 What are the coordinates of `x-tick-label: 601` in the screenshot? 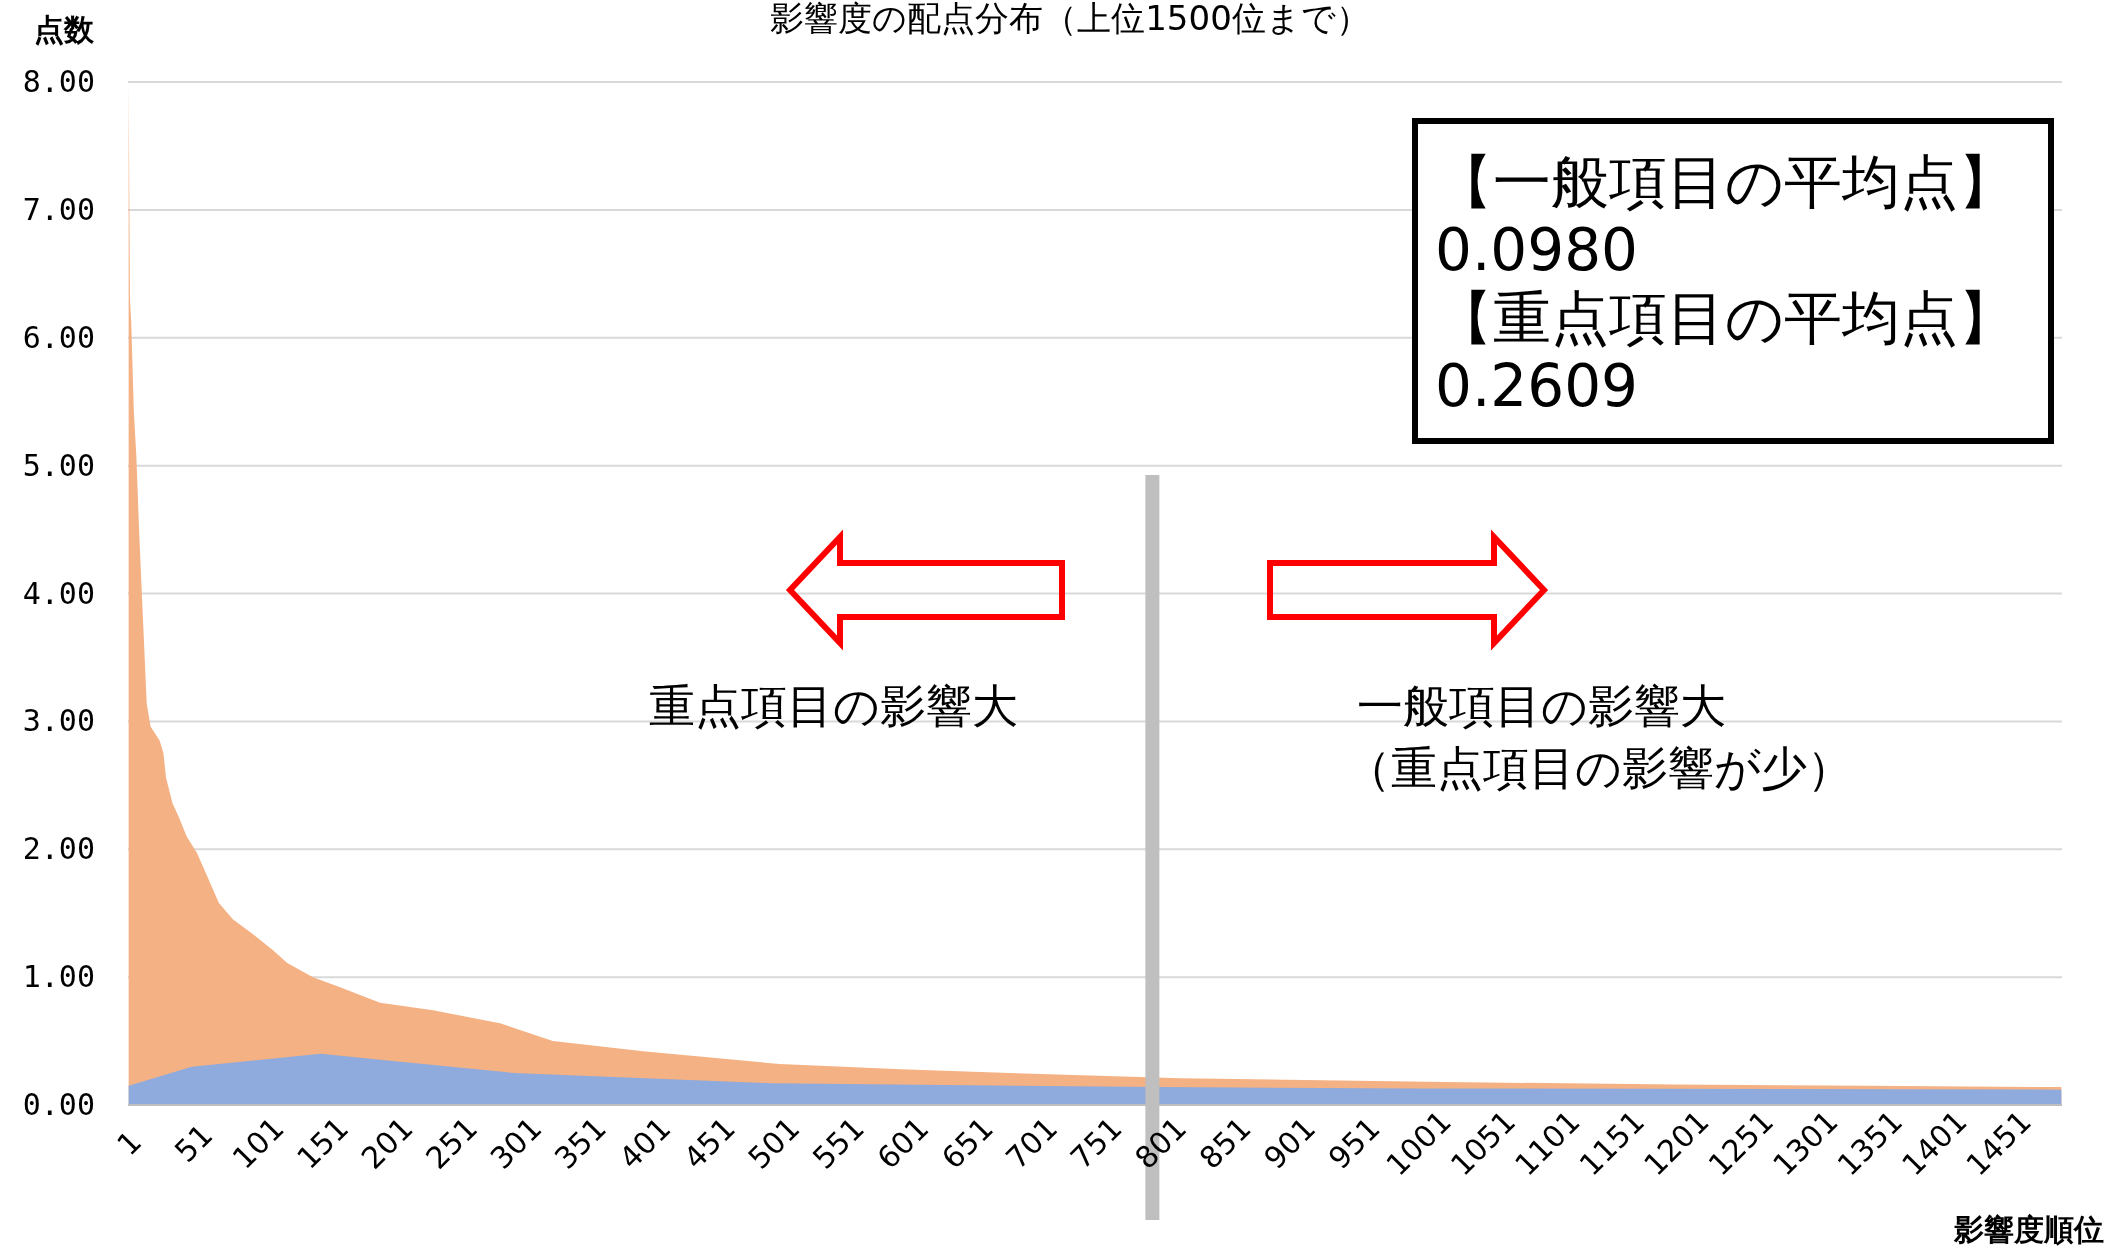 It's located at (903, 1143).